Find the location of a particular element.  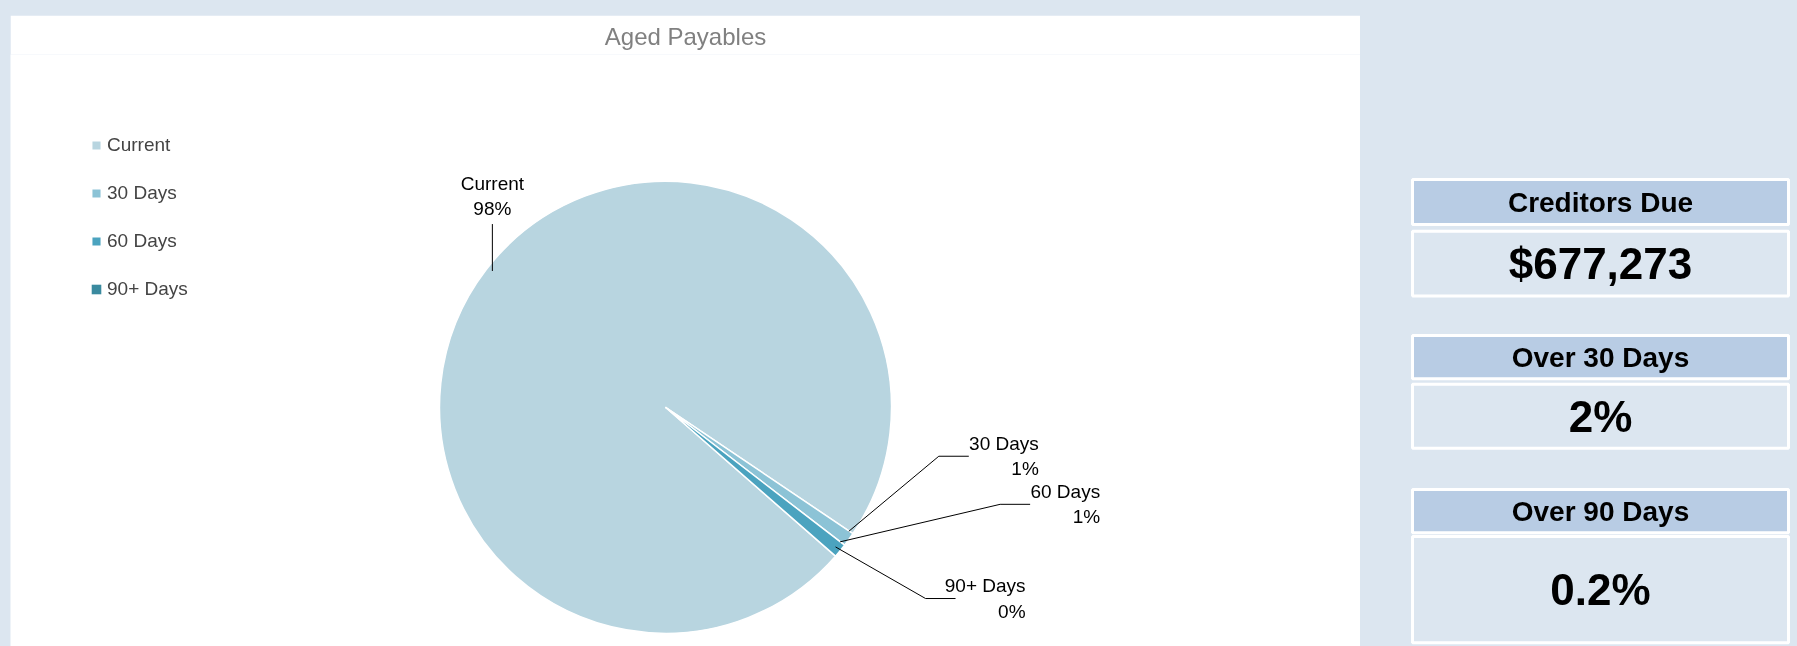

legend-label: 60 Days is located at coordinates (142, 241).